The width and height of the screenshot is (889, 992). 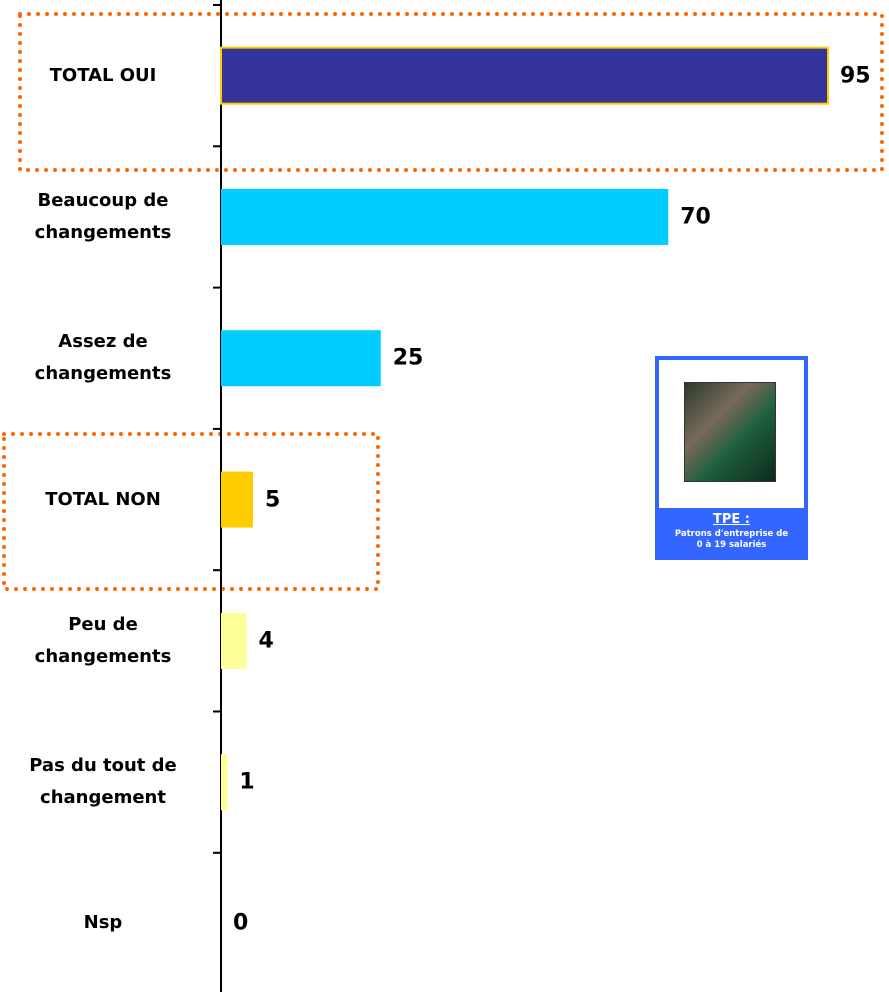 What do you see at coordinates (103, 75) in the screenshot?
I see `category-label: TOTAL OUI` at bounding box center [103, 75].